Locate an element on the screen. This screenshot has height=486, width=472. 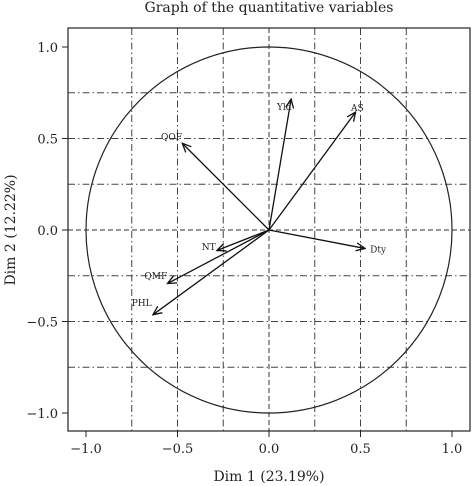
y-axis-label: Dim 2 (12.22%) is located at coordinates (11, 229).